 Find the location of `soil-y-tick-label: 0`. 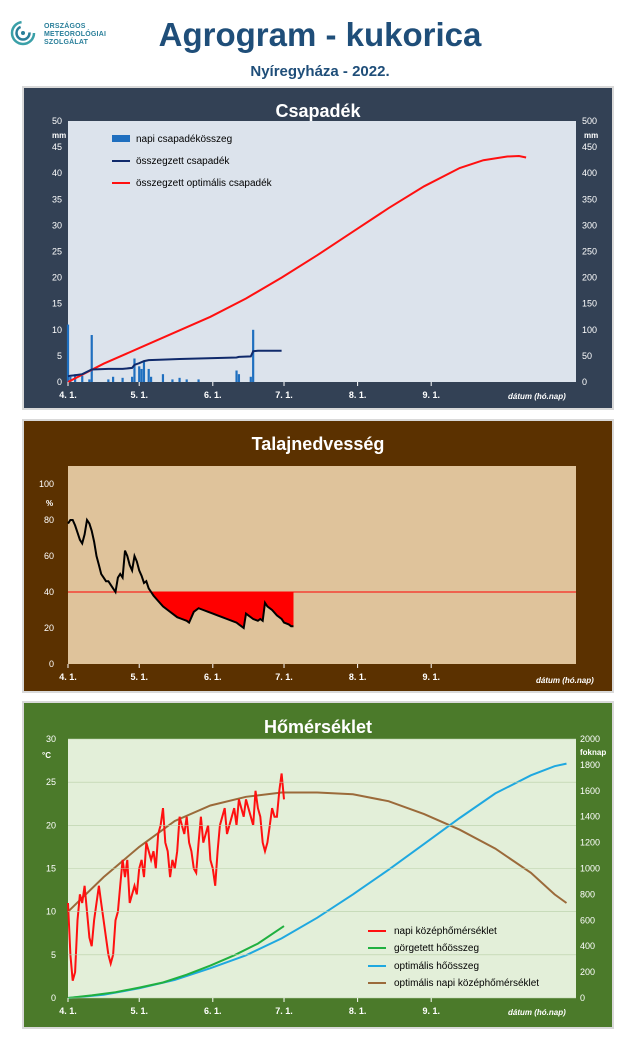

soil-y-tick-label: 0 is located at coordinates (51, 664).